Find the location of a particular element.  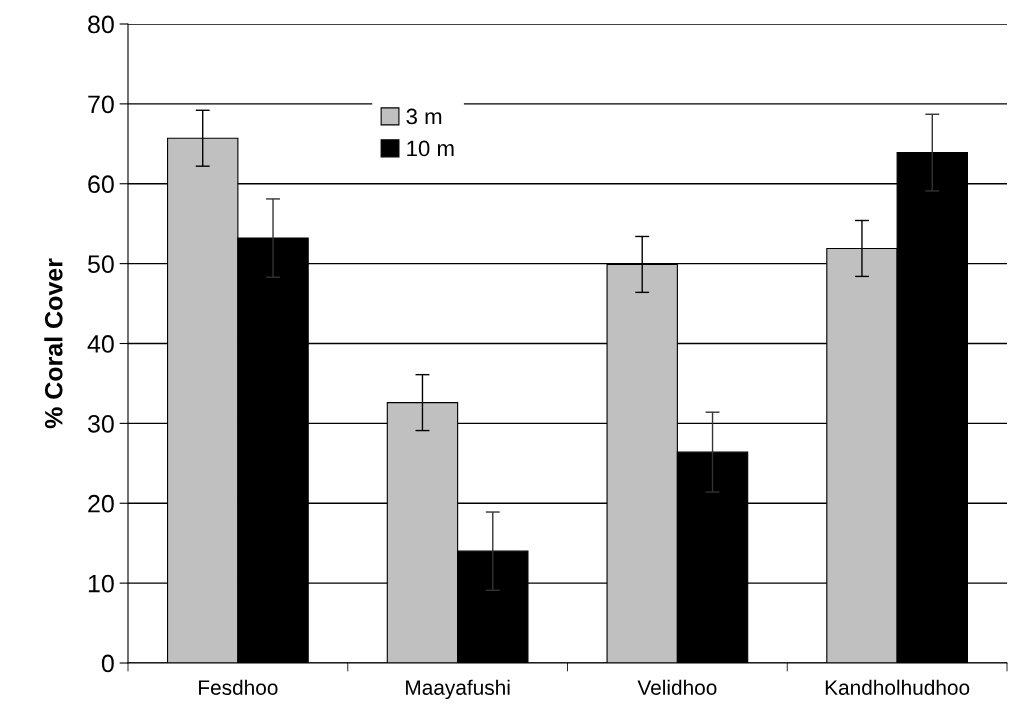

y-tick-label: 40 is located at coordinates (100, 344).